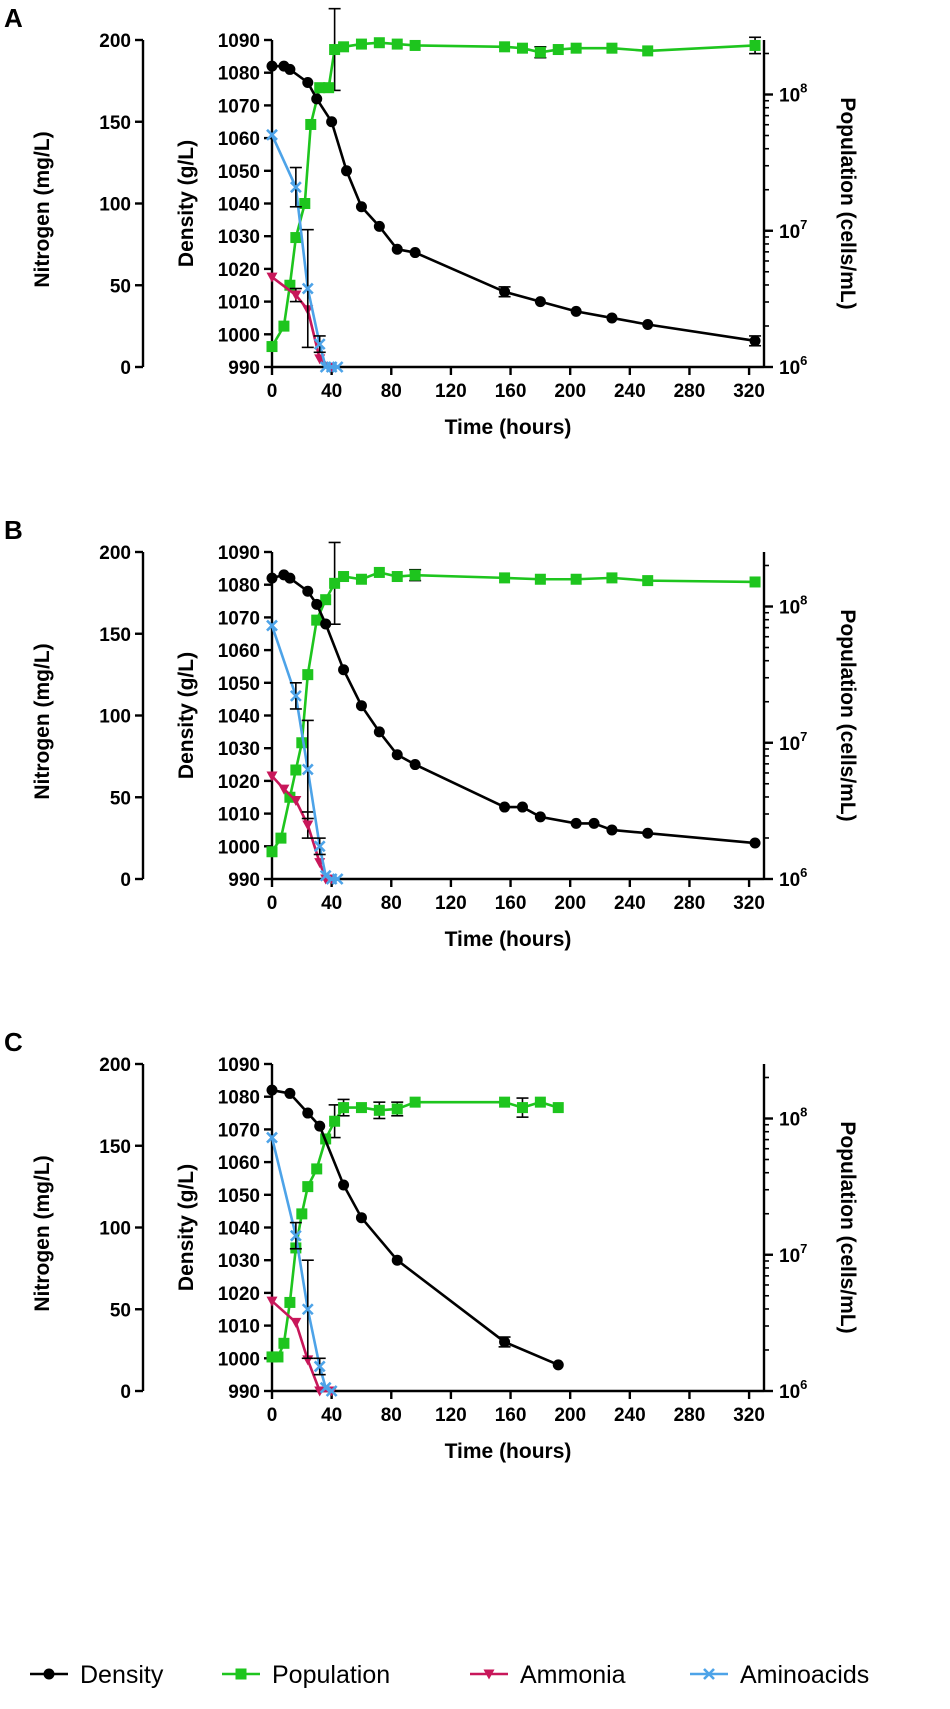 This screenshot has height=1709, width=950. I want to click on population-tick-label: 10⁸, so click(793, 606).